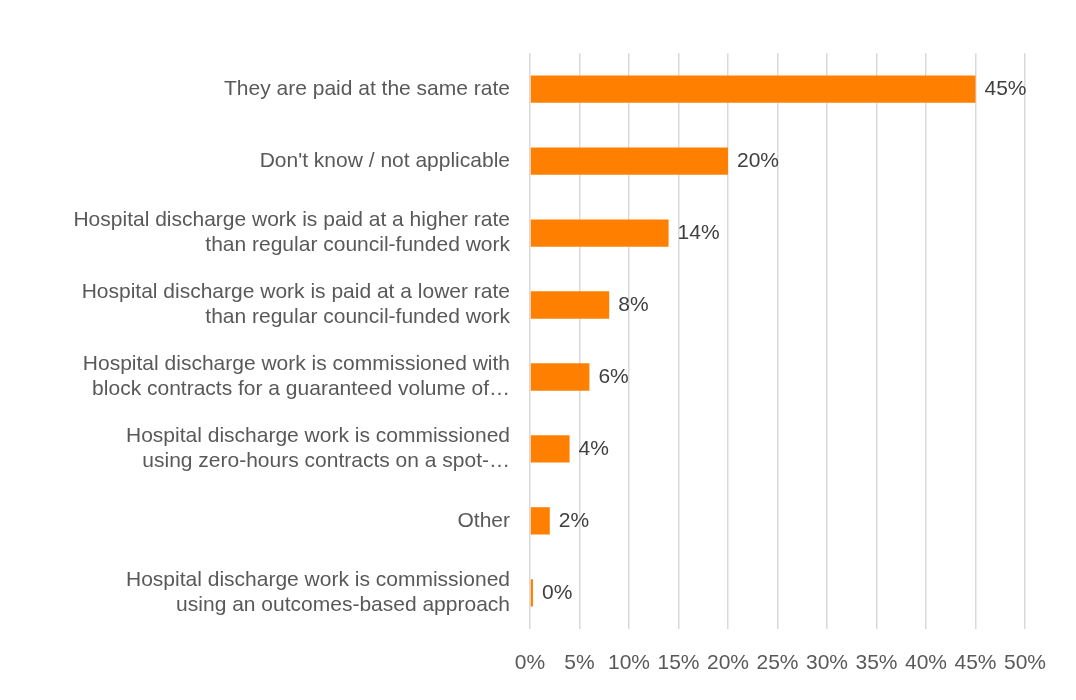 Image resolution: width=1076 pixels, height=700 pixels. What do you see at coordinates (827, 662) in the screenshot?
I see `x-tick-label: 30%` at bounding box center [827, 662].